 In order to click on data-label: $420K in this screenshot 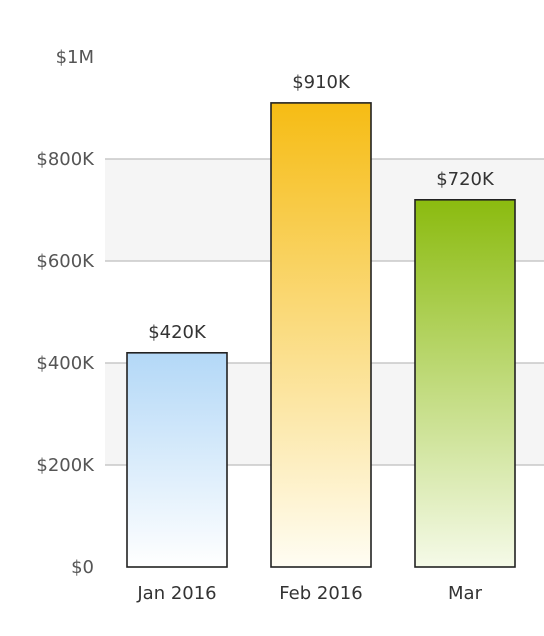, I will do `click(177, 332)`.